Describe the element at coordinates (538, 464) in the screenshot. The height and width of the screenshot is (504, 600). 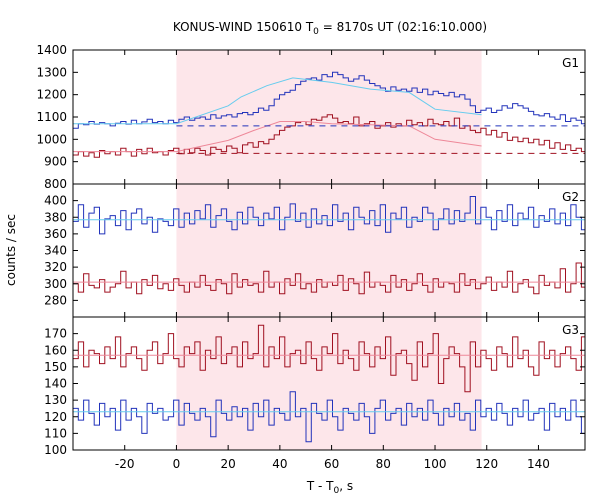
I see `x-tick-label: 140` at that location.